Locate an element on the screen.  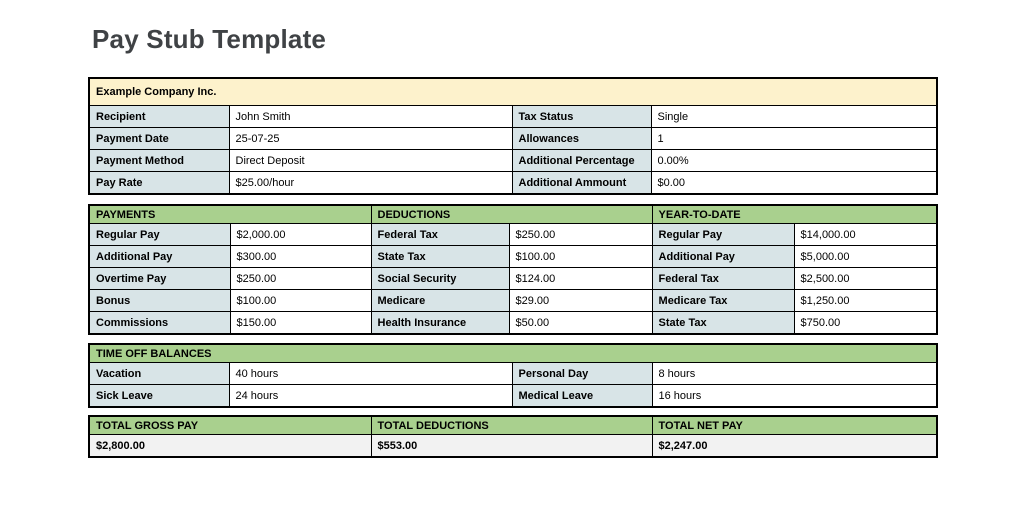
vacation-value: 40 hours is located at coordinates (370, 373).